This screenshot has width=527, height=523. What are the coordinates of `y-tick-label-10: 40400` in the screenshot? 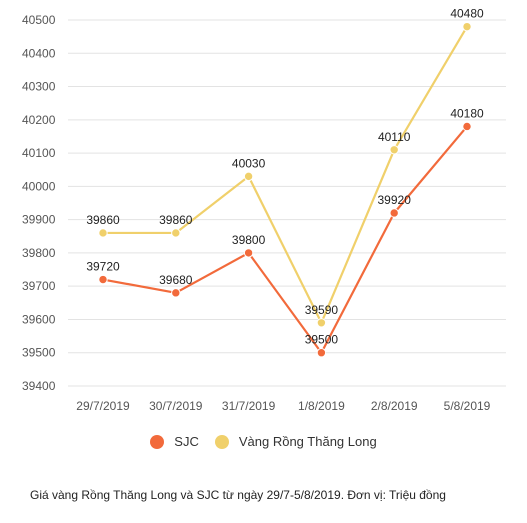 It's located at (39, 53).